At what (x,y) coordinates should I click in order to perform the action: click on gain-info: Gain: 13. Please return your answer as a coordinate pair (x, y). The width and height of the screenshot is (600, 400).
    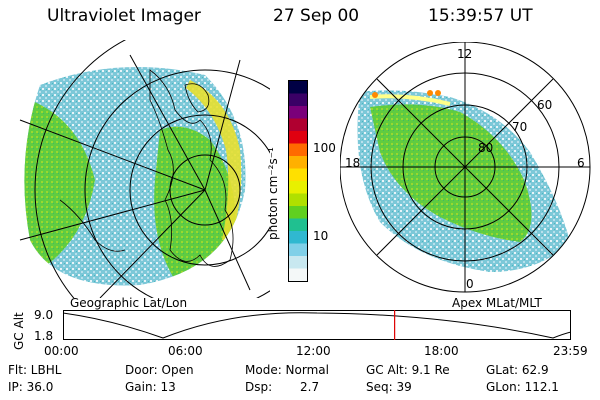
    Looking at the image, I should click on (150, 387).